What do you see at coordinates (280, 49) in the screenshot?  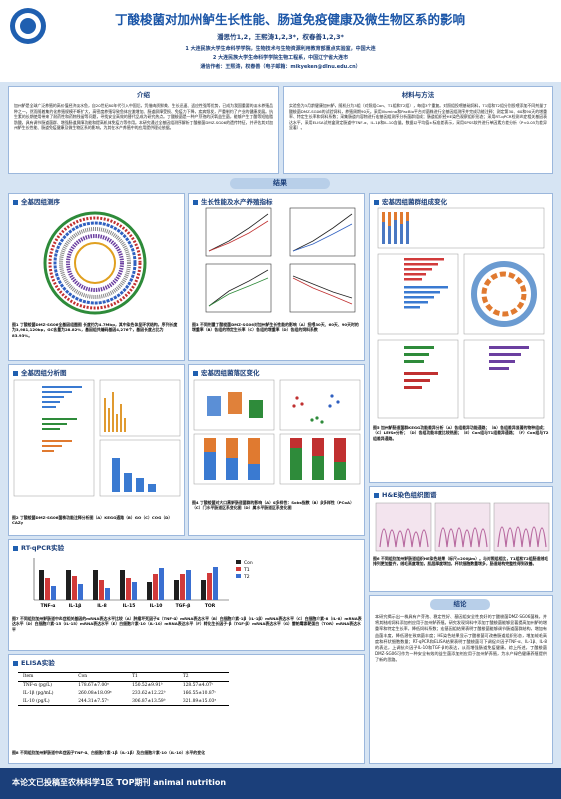 I see `affiliation: 1 大连民族大学生命科学学院，生物技术与生物资源利用教育部重点实验室，中国大连` at bounding box center [280, 49].